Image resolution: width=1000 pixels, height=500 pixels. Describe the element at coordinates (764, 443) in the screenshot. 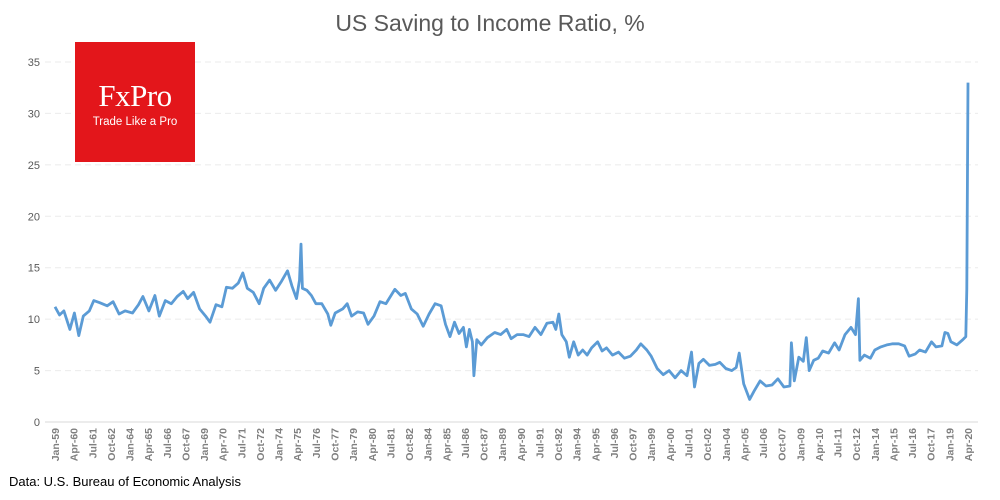

I see `x-tick-label: Jul-06` at that location.